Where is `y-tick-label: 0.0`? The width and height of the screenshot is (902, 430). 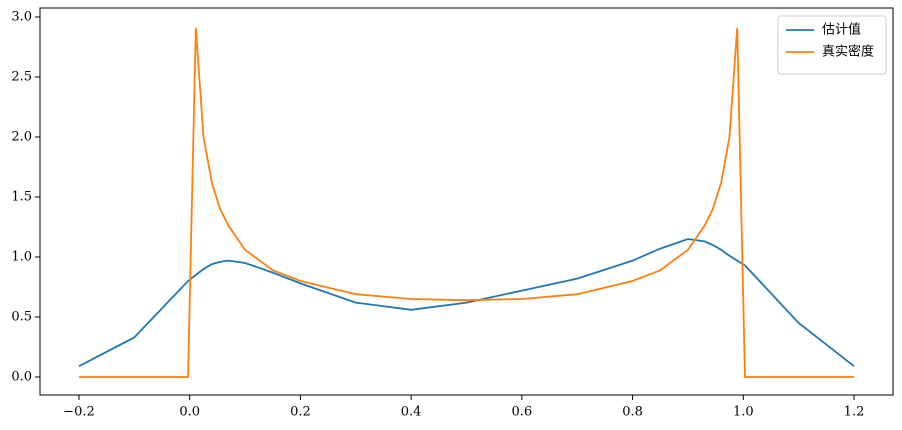
y-tick-label: 0.0 is located at coordinates (21, 377).